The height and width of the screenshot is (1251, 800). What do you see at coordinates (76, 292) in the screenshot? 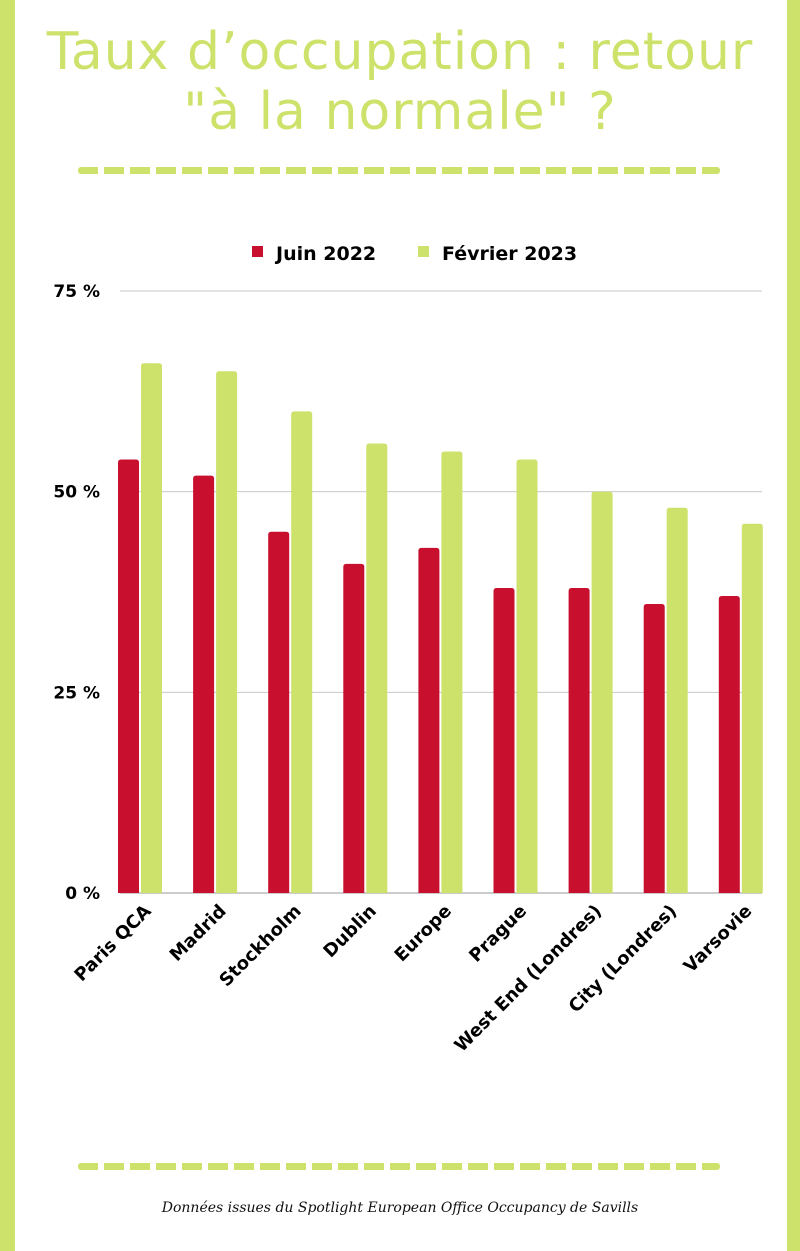
I see `y-tick-label: 75 %` at bounding box center [76, 292].